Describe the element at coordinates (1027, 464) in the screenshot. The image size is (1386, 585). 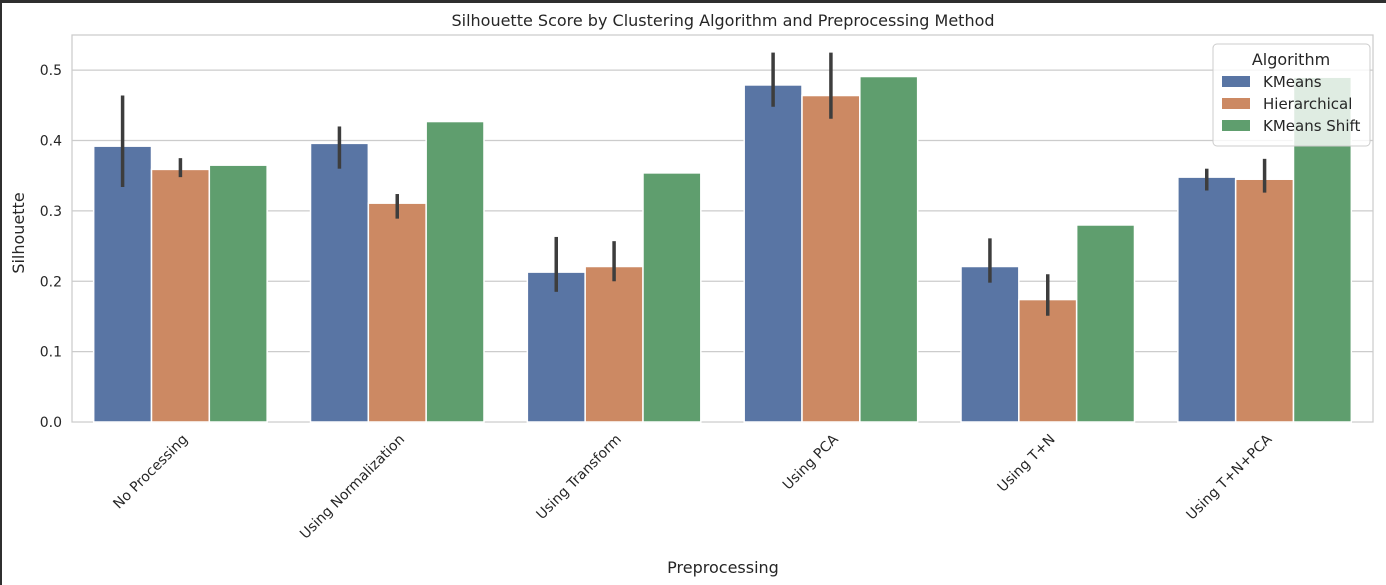
I see `x-tick-label: Using T+N` at that location.